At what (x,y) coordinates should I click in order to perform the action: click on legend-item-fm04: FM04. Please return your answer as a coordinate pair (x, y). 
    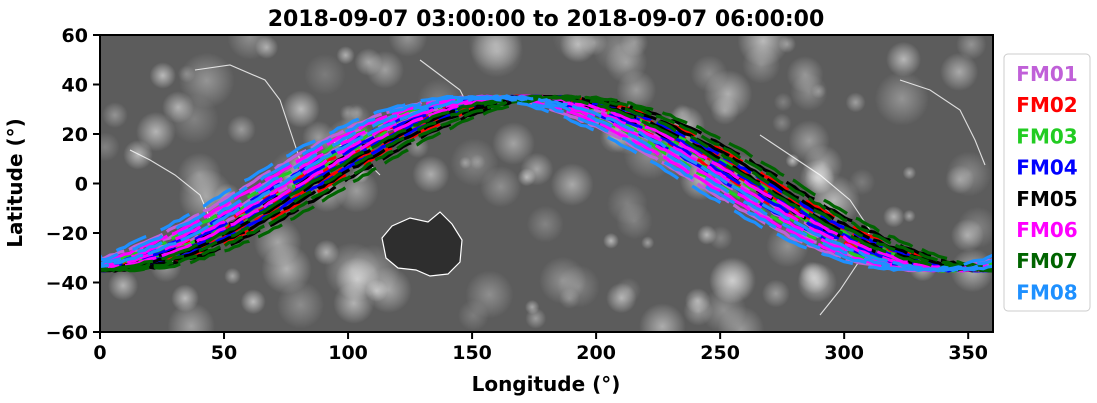
    Looking at the image, I should click on (1046, 168).